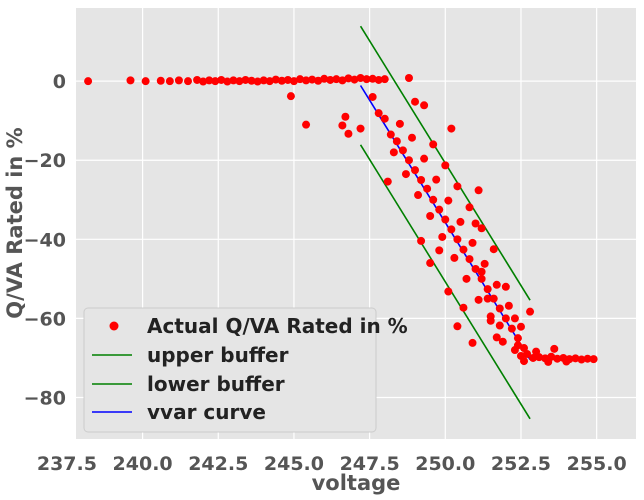  Describe the element at coordinates (597, 464) in the screenshot. I see `x-tick-label: 255.0` at that location.